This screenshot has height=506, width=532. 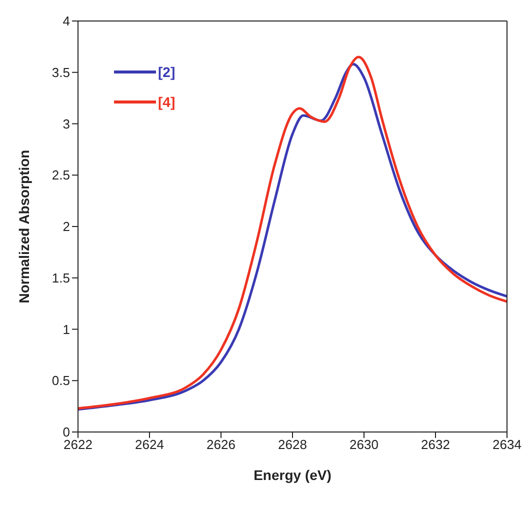 I want to click on y-tick-label: 4, so click(x=66, y=21).